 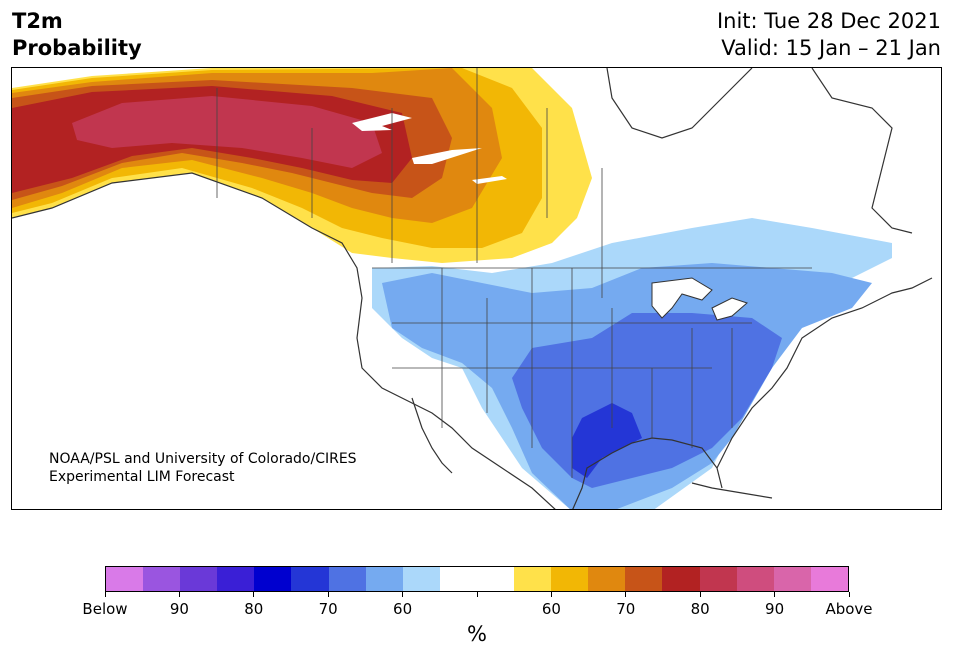 I want to click on below-70-region, so click(x=607, y=440).